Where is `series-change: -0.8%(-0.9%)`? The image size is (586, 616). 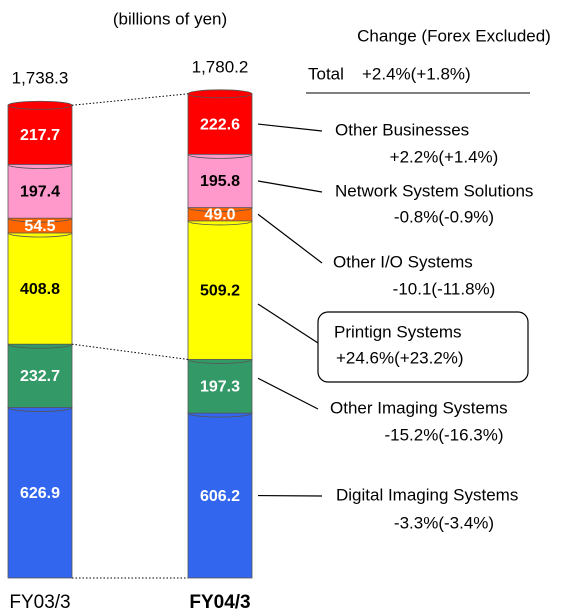 series-change: -0.8%(-0.9%) is located at coordinates (444, 216).